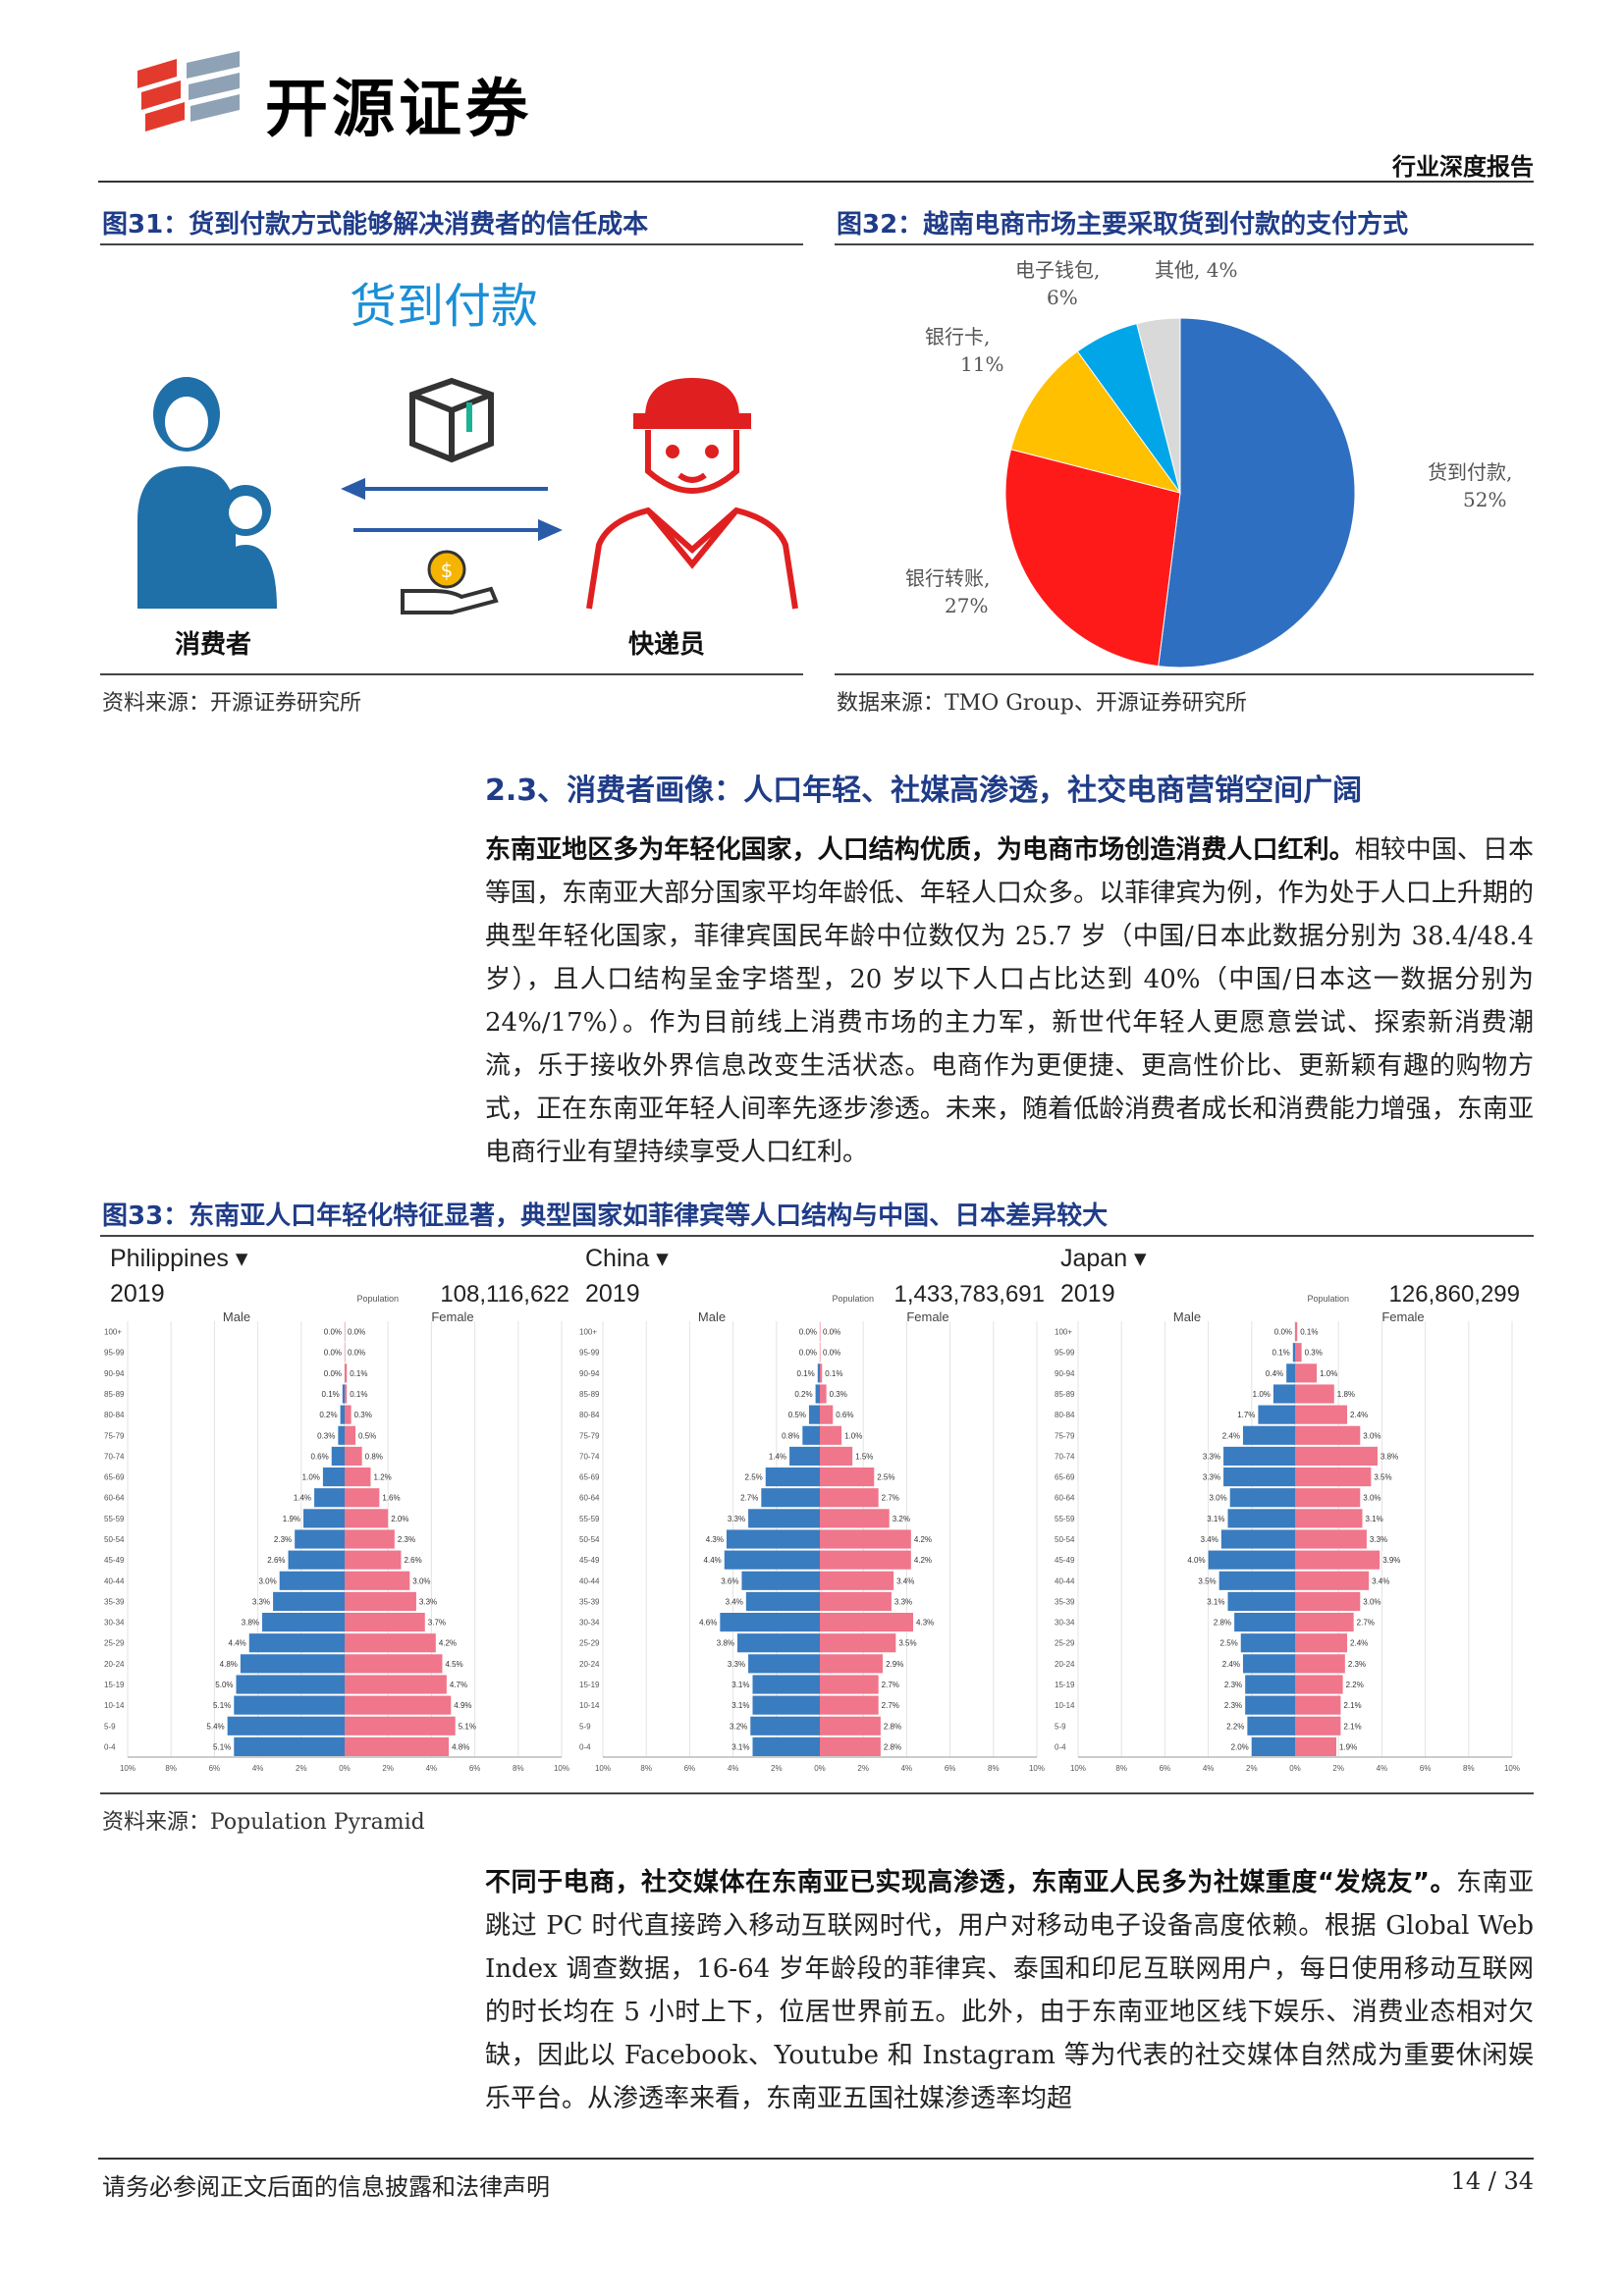 This screenshot has width=1624, height=2296. What do you see at coordinates (391, 1498) in the screenshot?
I see `female-data-label: 1.6%` at bounding box center [391, 1498].